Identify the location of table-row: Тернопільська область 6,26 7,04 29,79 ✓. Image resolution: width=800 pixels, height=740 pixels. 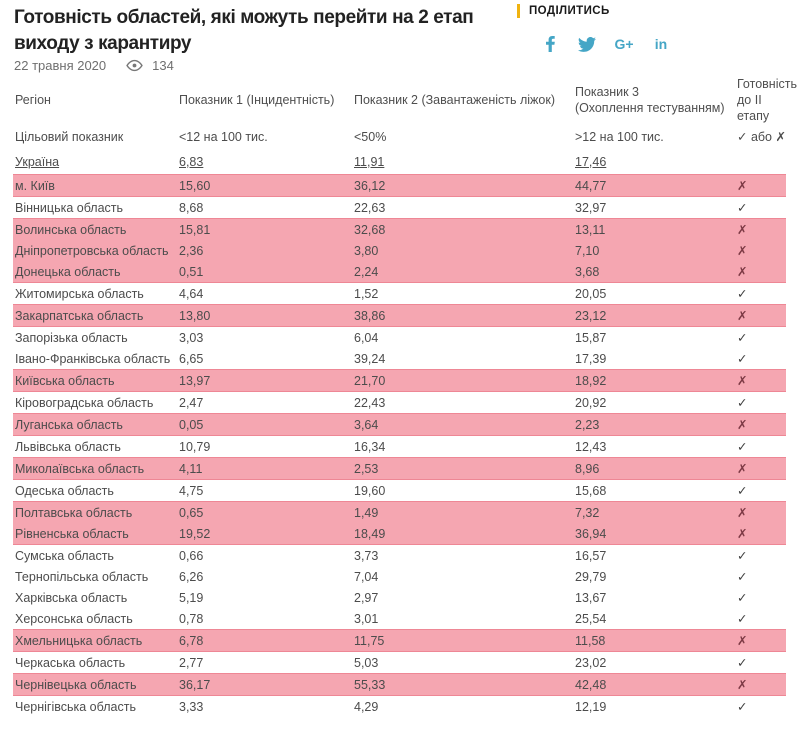
(399, 576).